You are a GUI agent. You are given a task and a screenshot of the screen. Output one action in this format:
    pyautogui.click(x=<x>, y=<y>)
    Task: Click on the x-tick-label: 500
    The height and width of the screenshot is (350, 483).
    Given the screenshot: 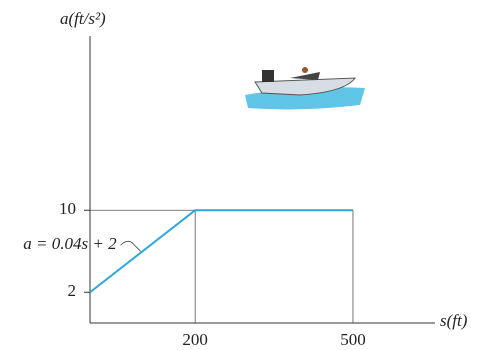 What is the action you would take?
    pyautogui.click(x=353, y=339)
    